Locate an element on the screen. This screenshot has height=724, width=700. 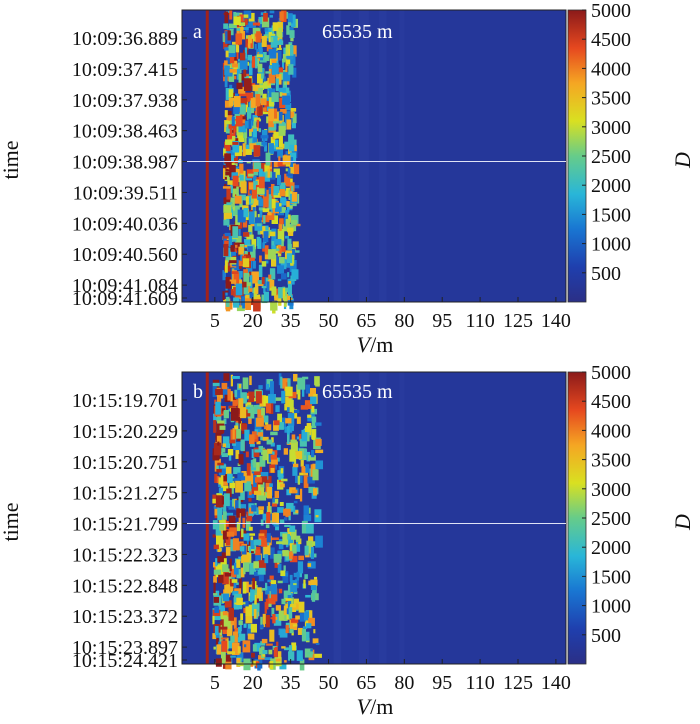
y-tick-label: 10:15:22.848 is located at coordinates (125, 586).